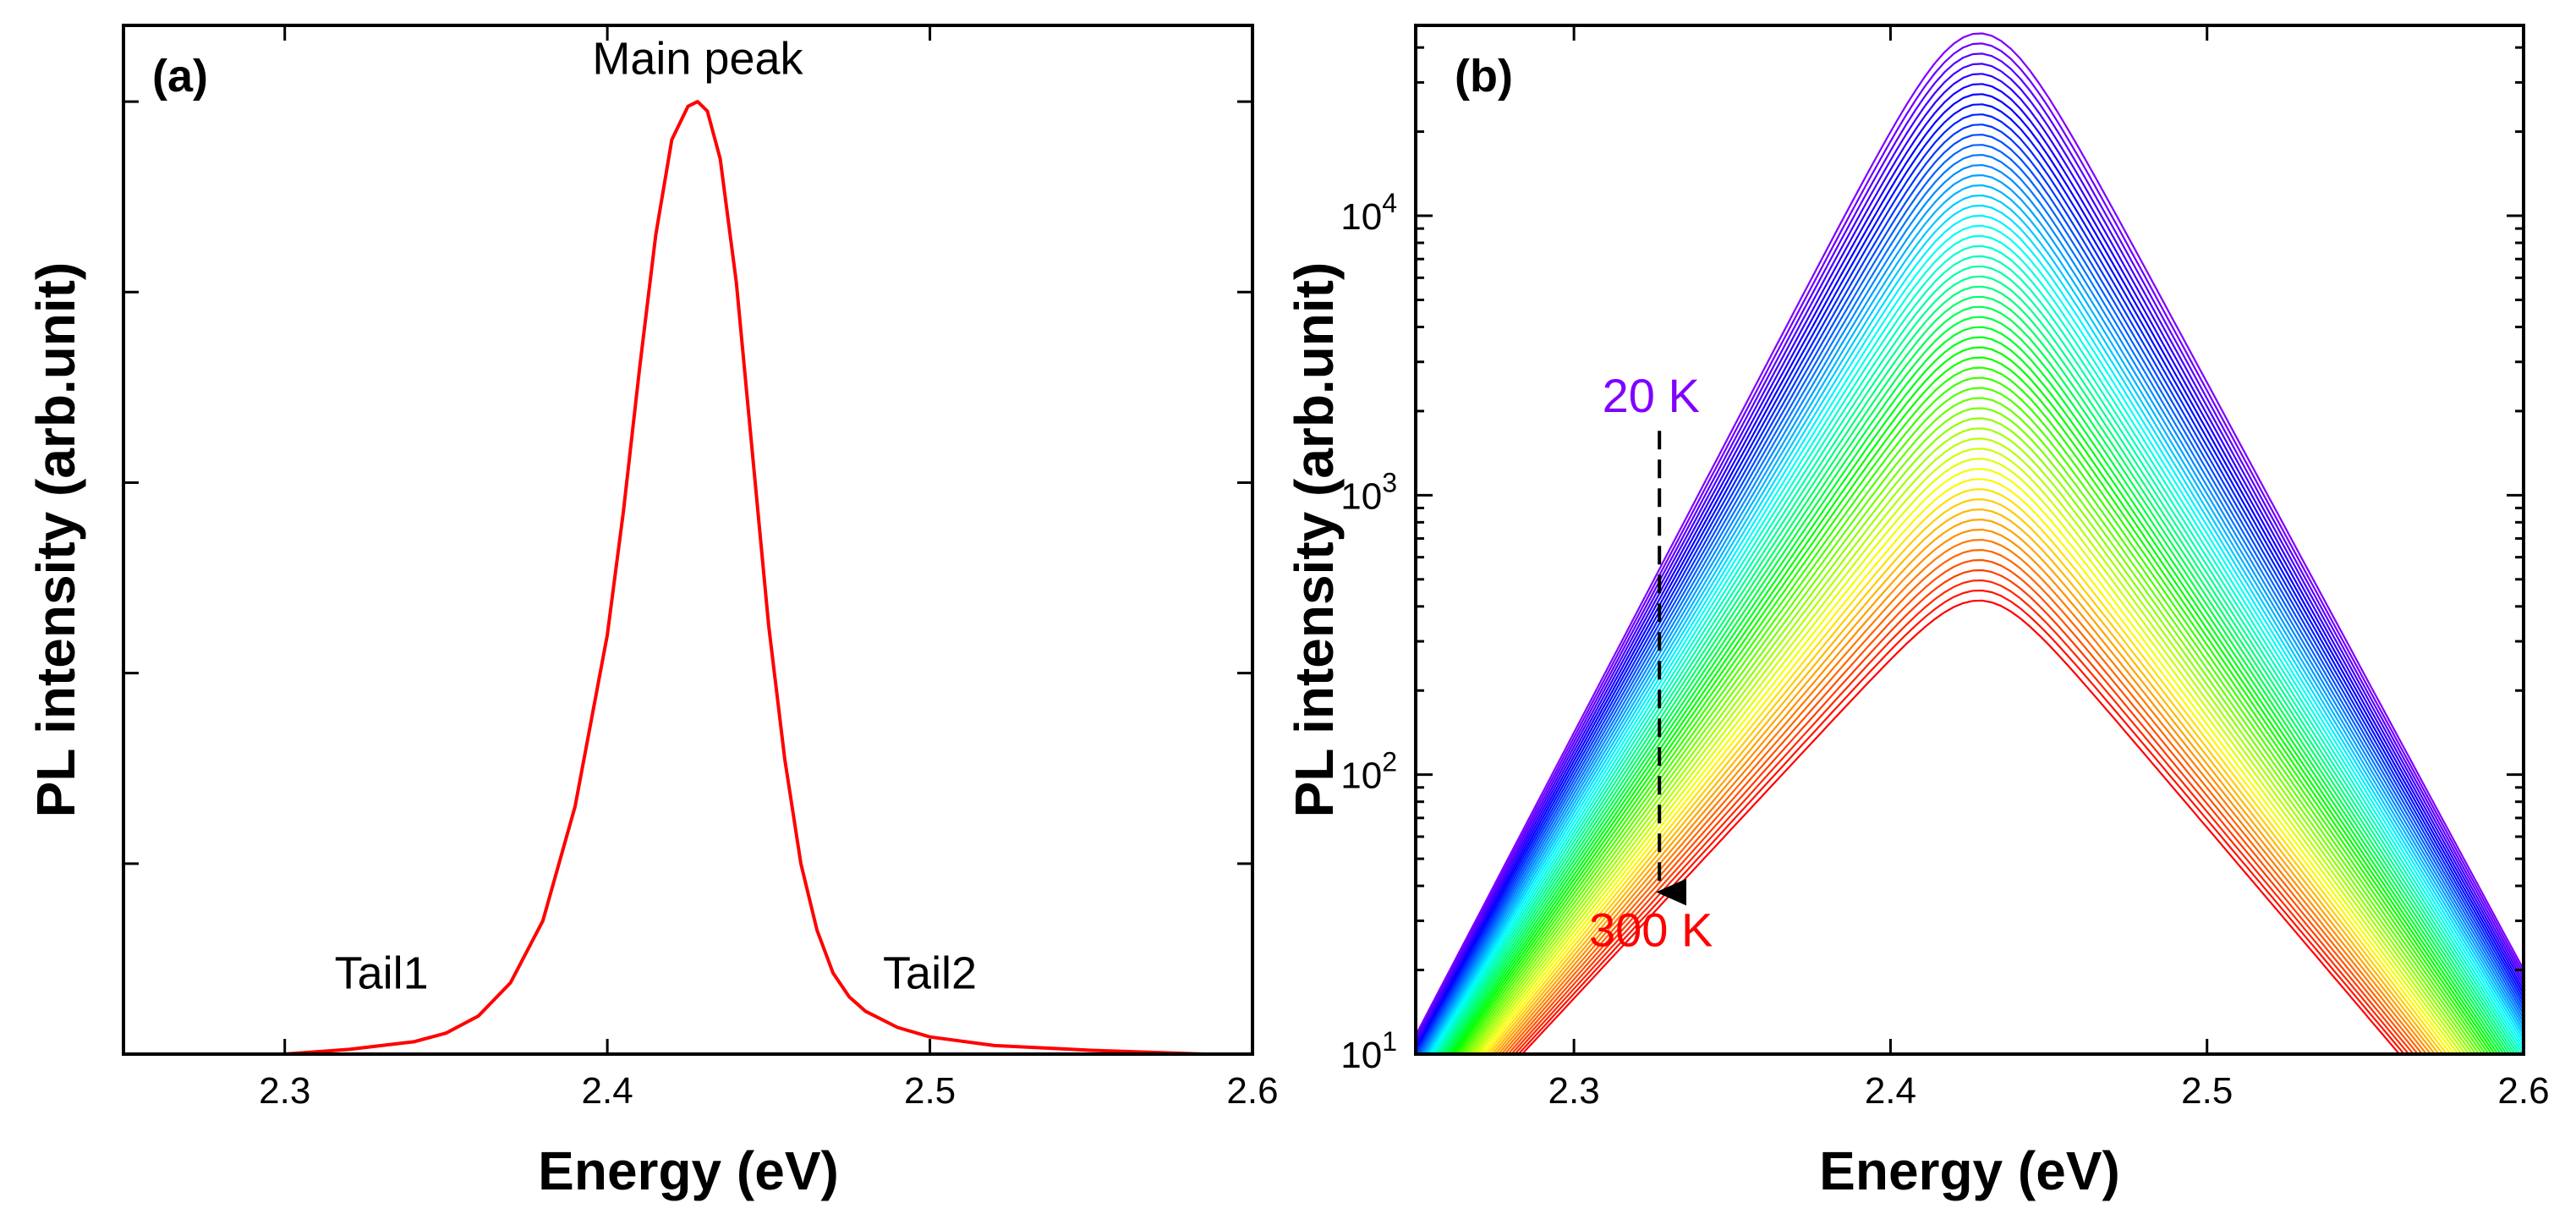 Image resolution: width=2576 pixels, height=1225 pixels. Describe the element at coordinates (697, 58) in the screenshot. I see `main-peak-annotation: Main peak` at that location.